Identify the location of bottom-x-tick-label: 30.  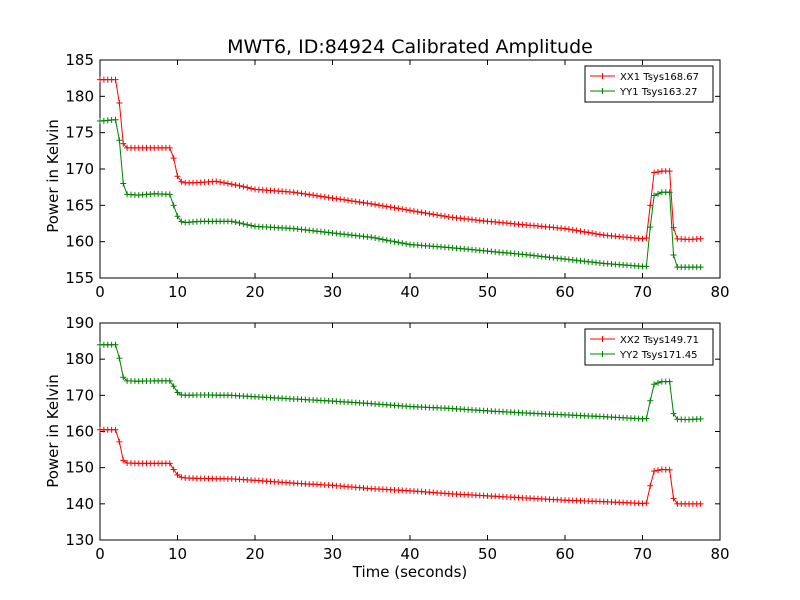
(332, 554).